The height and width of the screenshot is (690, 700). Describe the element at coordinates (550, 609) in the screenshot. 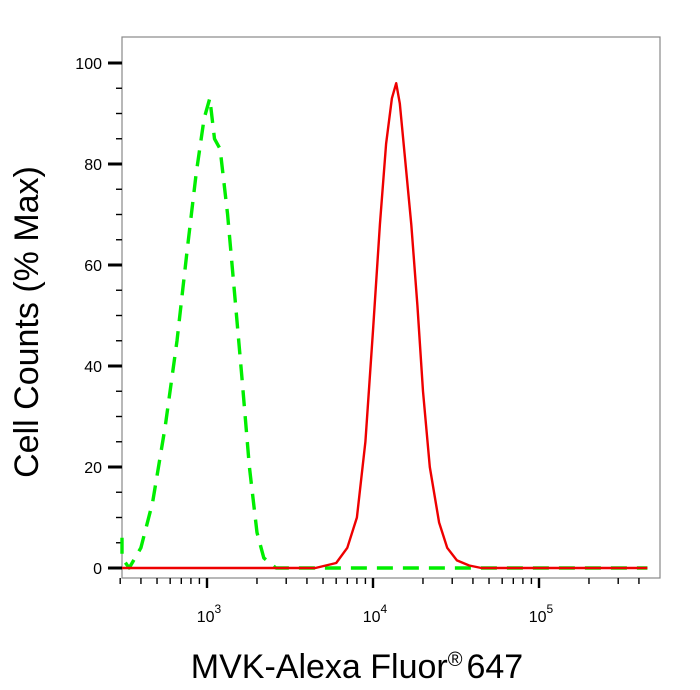

I see `x-tick-exponent: 5` at that location.